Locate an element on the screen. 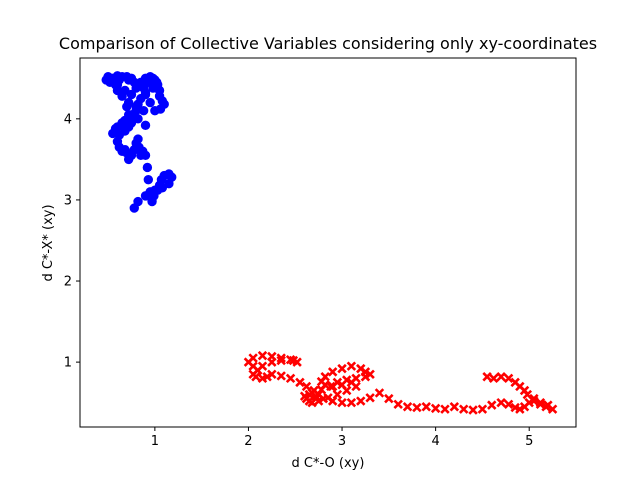 The width and height of the screenshot is (640, 480). y-tick-label: 3 is located at coordinates (68, 200).